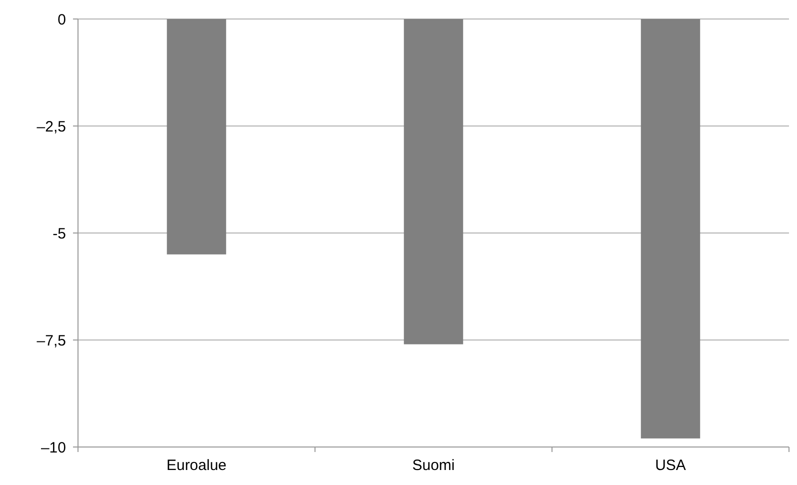  What do you see at coordinates (670, 465) in the screenshot?
I see `x-tick-label: USA` at bounding box center [670, 465].